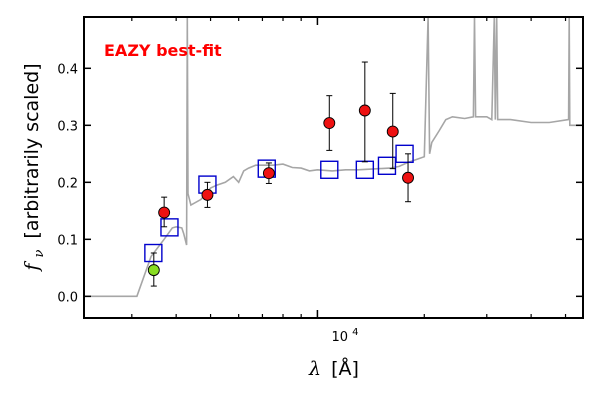 The image size is (600, 400). Describe the element at coordinates (355, 332) in the screenshot. I see `x-tick-exp: 4` at that location.